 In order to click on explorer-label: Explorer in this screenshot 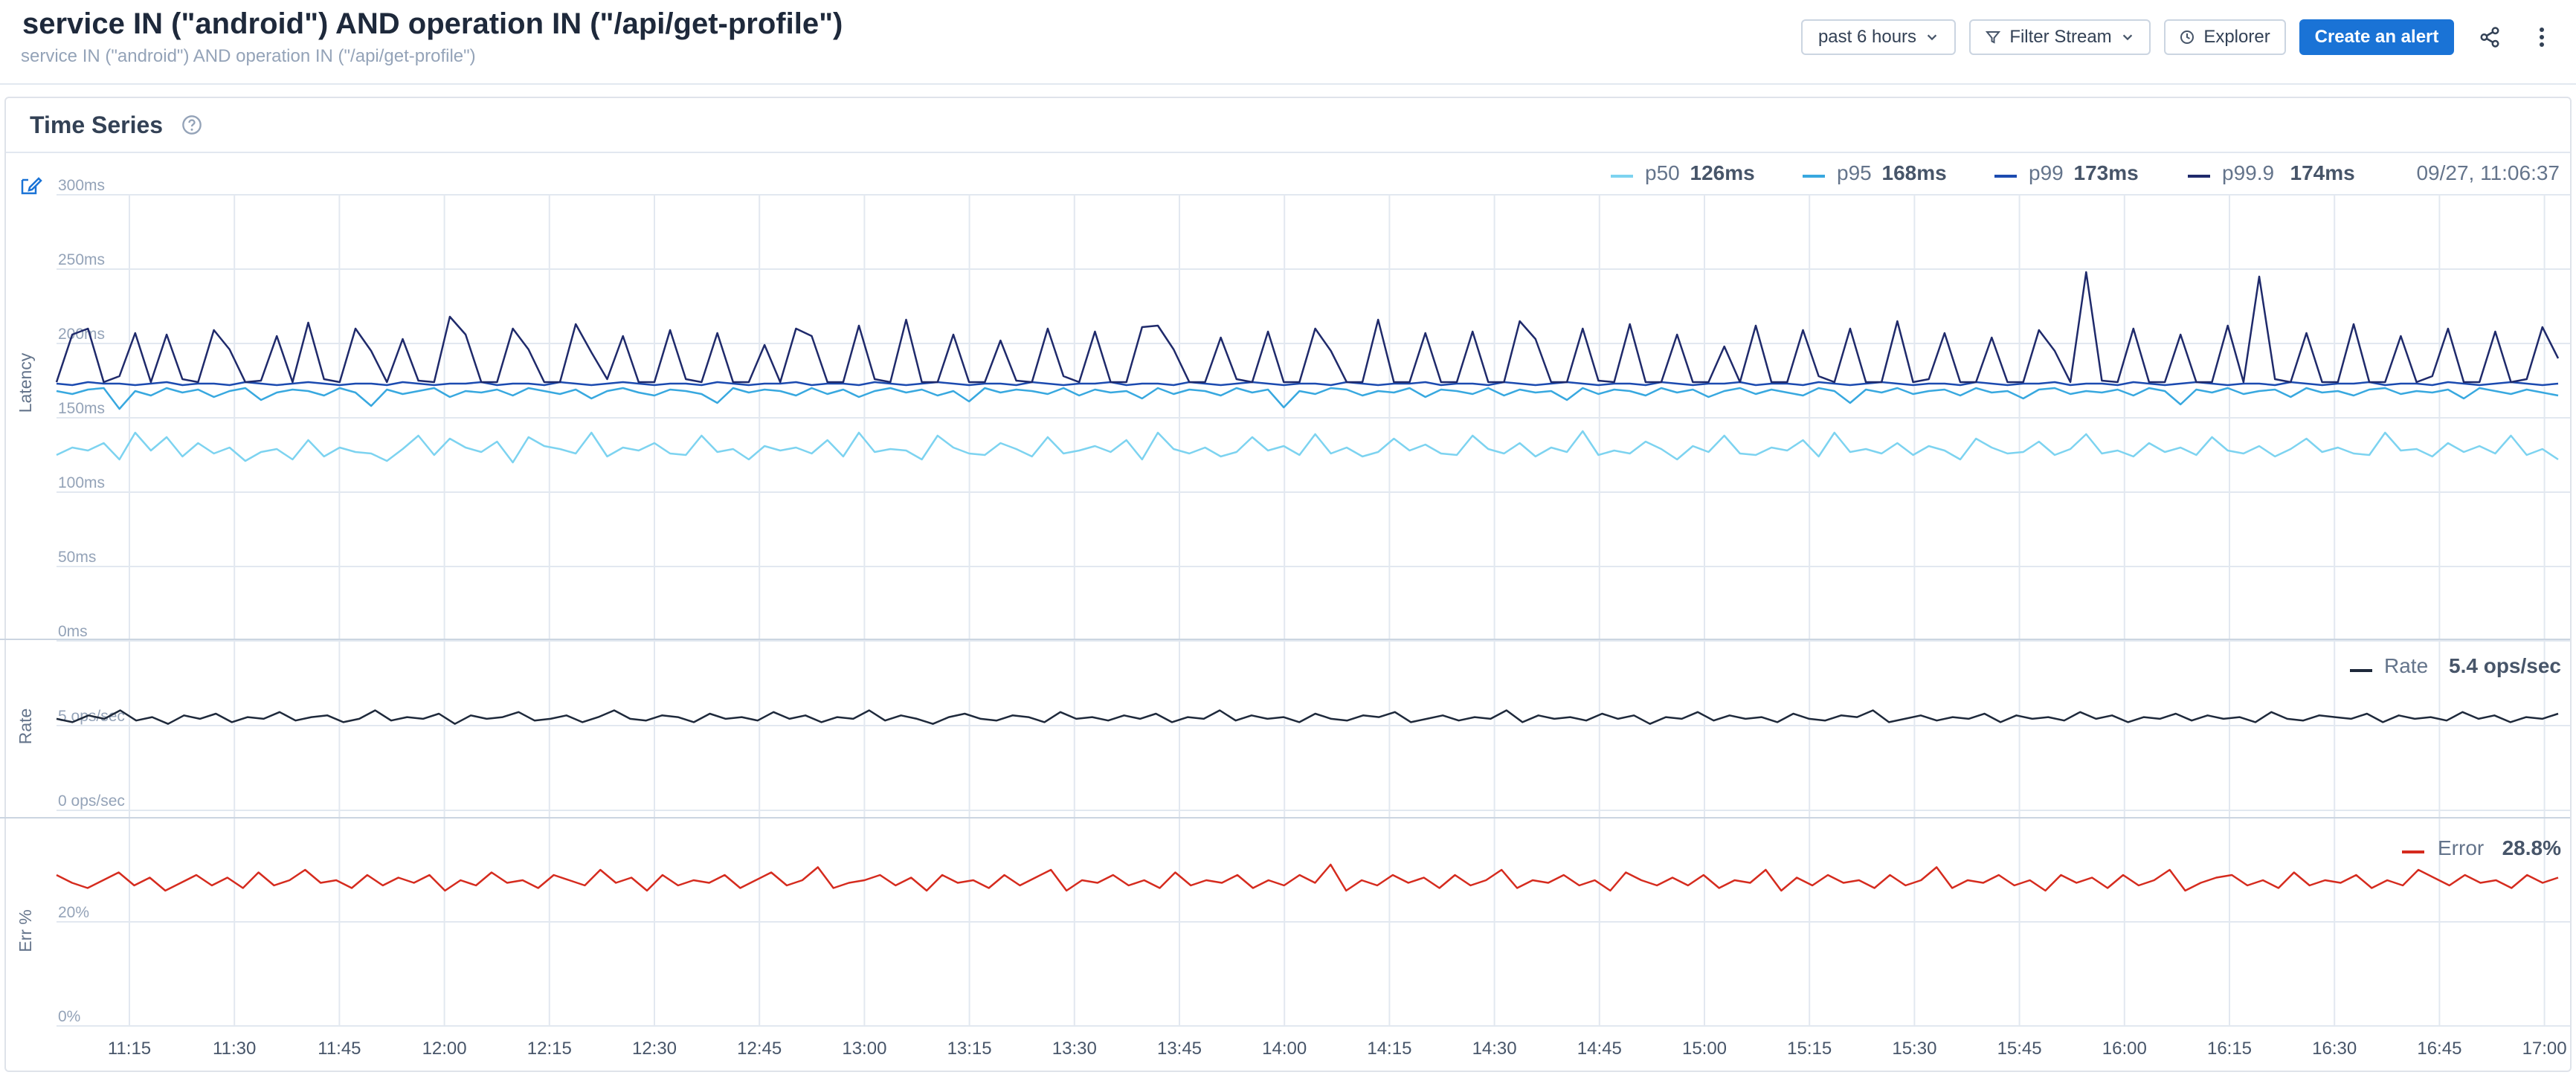, I will do `click(2236, 37)`.